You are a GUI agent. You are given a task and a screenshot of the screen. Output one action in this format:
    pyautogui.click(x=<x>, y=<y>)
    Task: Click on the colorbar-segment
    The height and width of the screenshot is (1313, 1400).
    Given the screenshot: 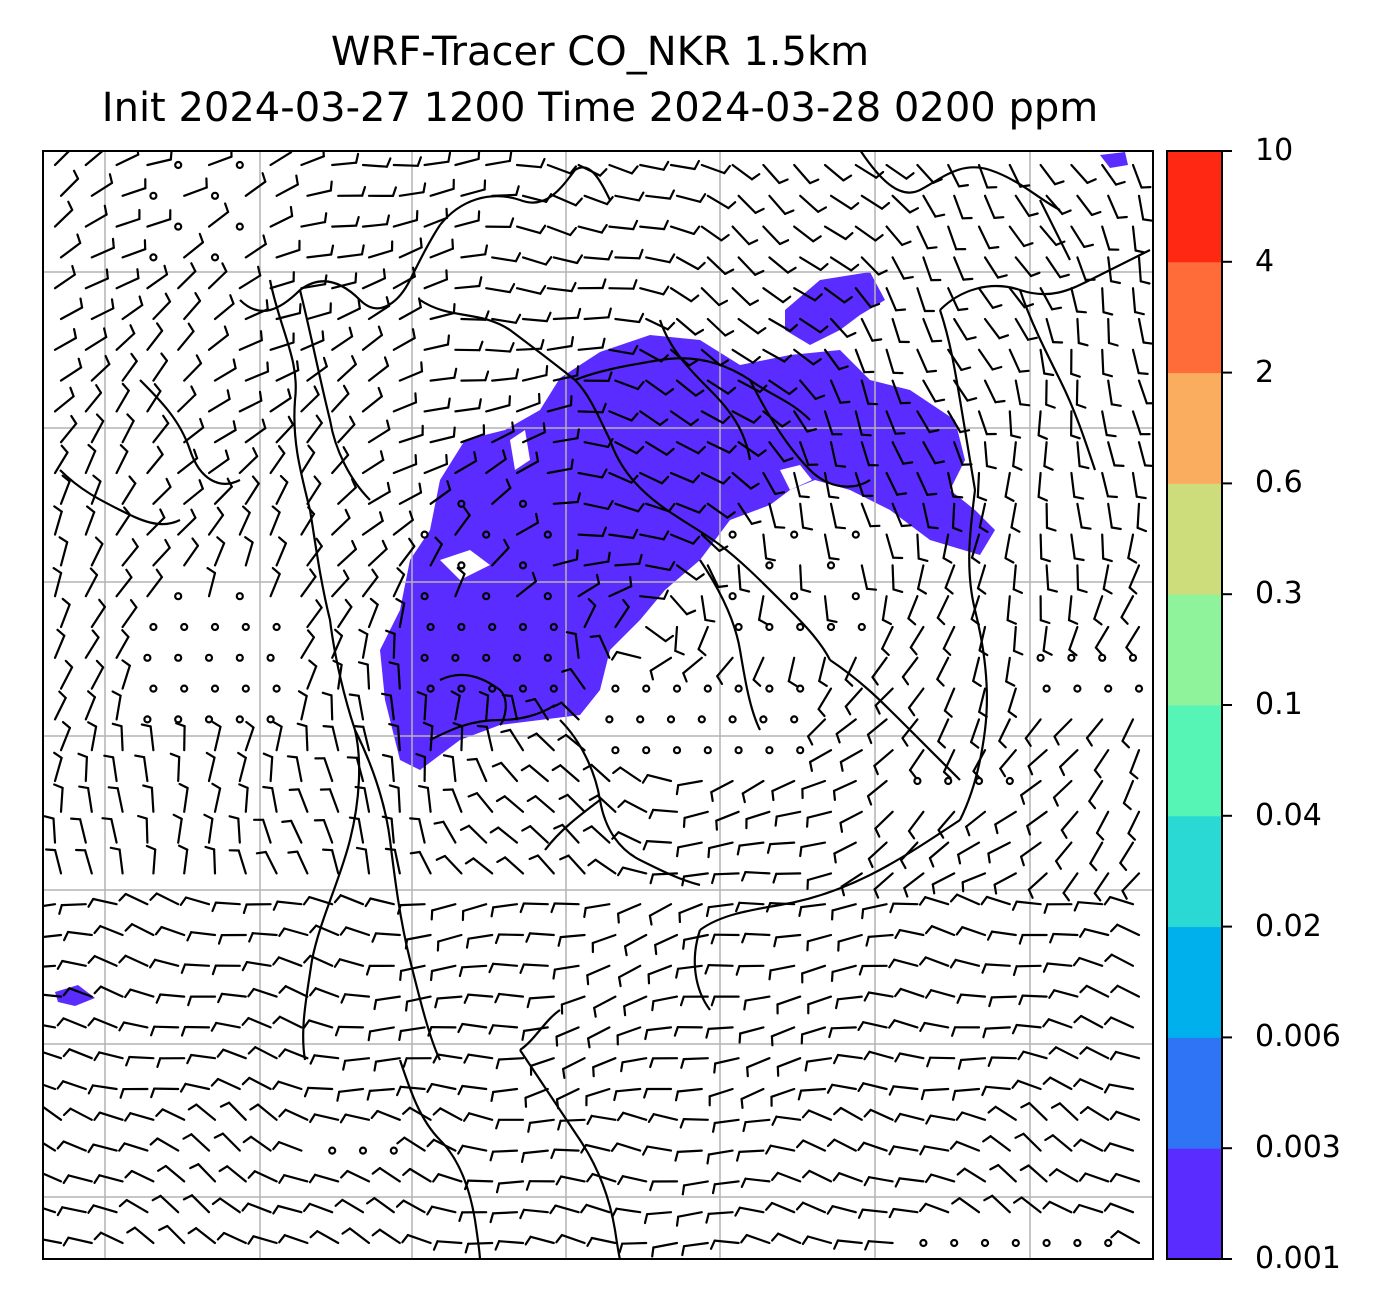 What is the action you would take?
    pyautogui.click(x=1194, y=428)
    